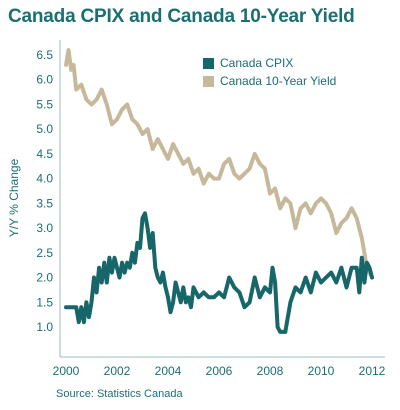 The image size is (400, 410). Describe the element at coordinates (44, 154) in the screenshot. I see `y-tick-label: 4.5` at that location.